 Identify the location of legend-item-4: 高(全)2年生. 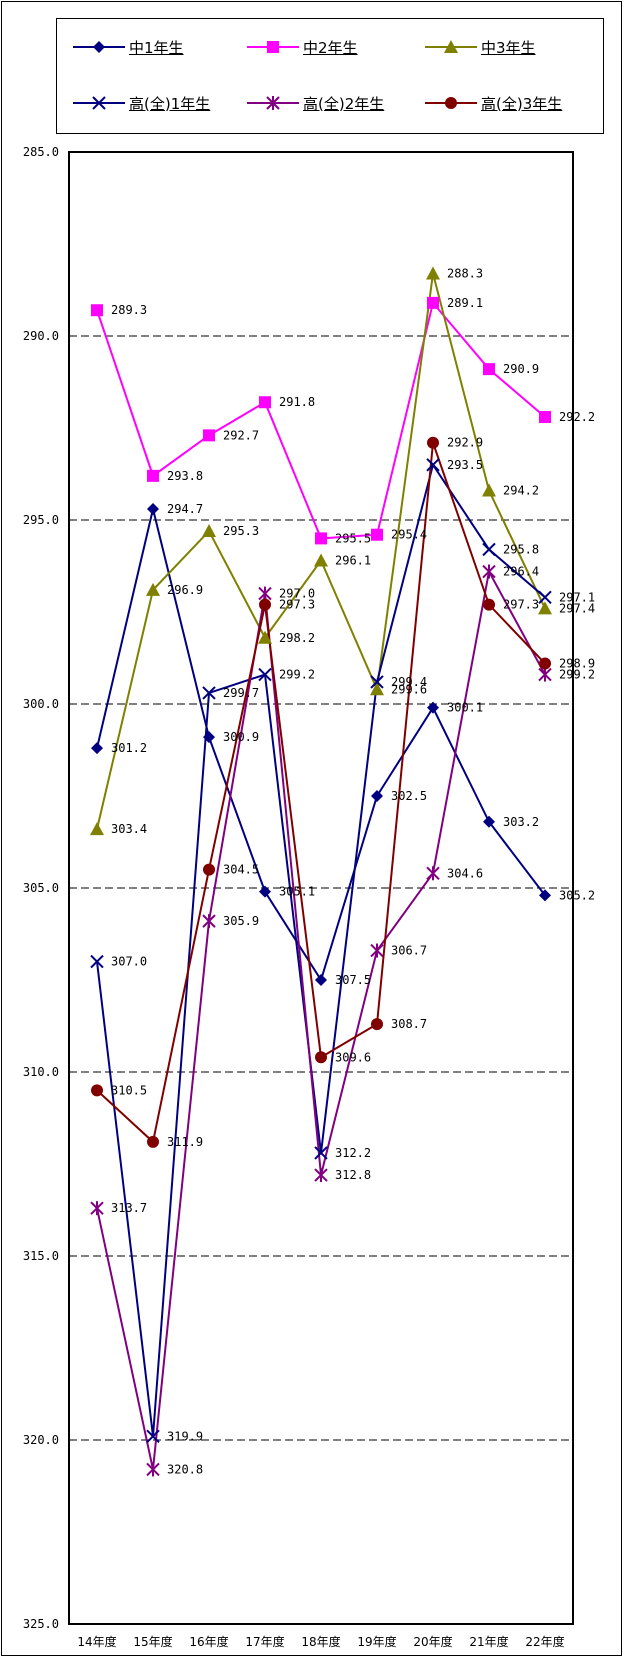
(314, 103).